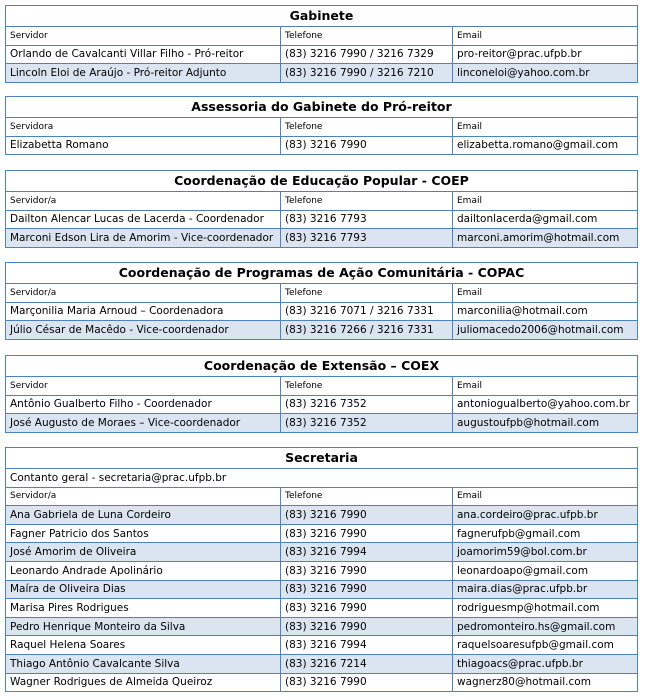 This screenshot has height=698, width=645. Describe the element at coordinates (544, 626) in the screenshot. I see `email-cell: pedromonteiro.hs@gmail.com` at that location.